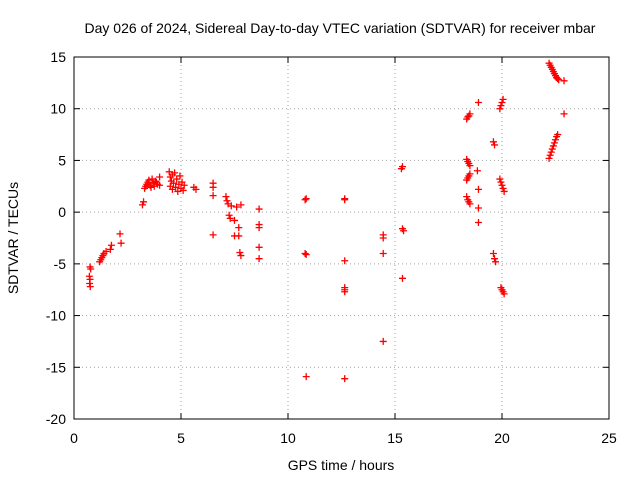  I want to click on x-tick-label: 0, so click(74, 438).